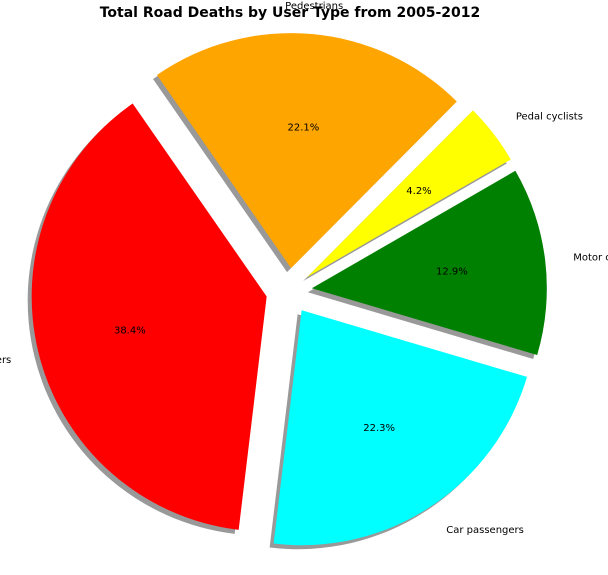 The image size is (608, 575). I want to click on pie-slice-motor-cyclists, so click(429, 262).